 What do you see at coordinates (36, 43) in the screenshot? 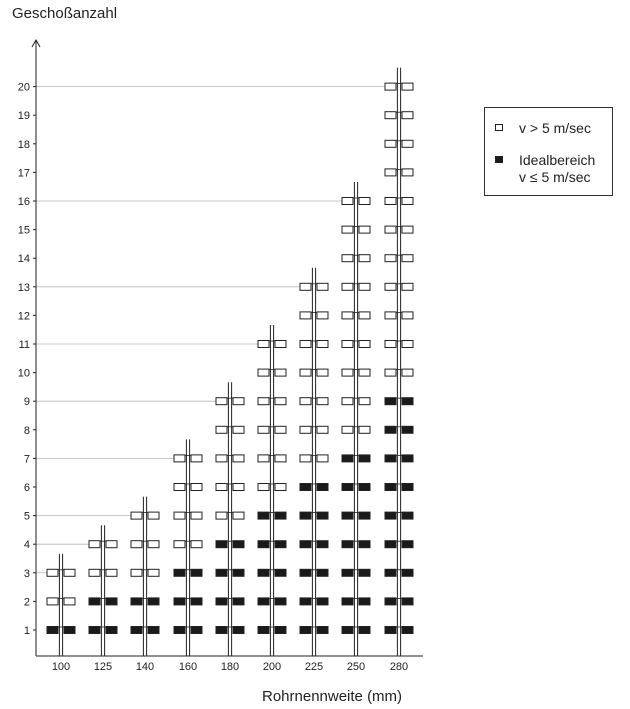
I see `y-axis-arrow-icon` at bounding box center [36, 43].